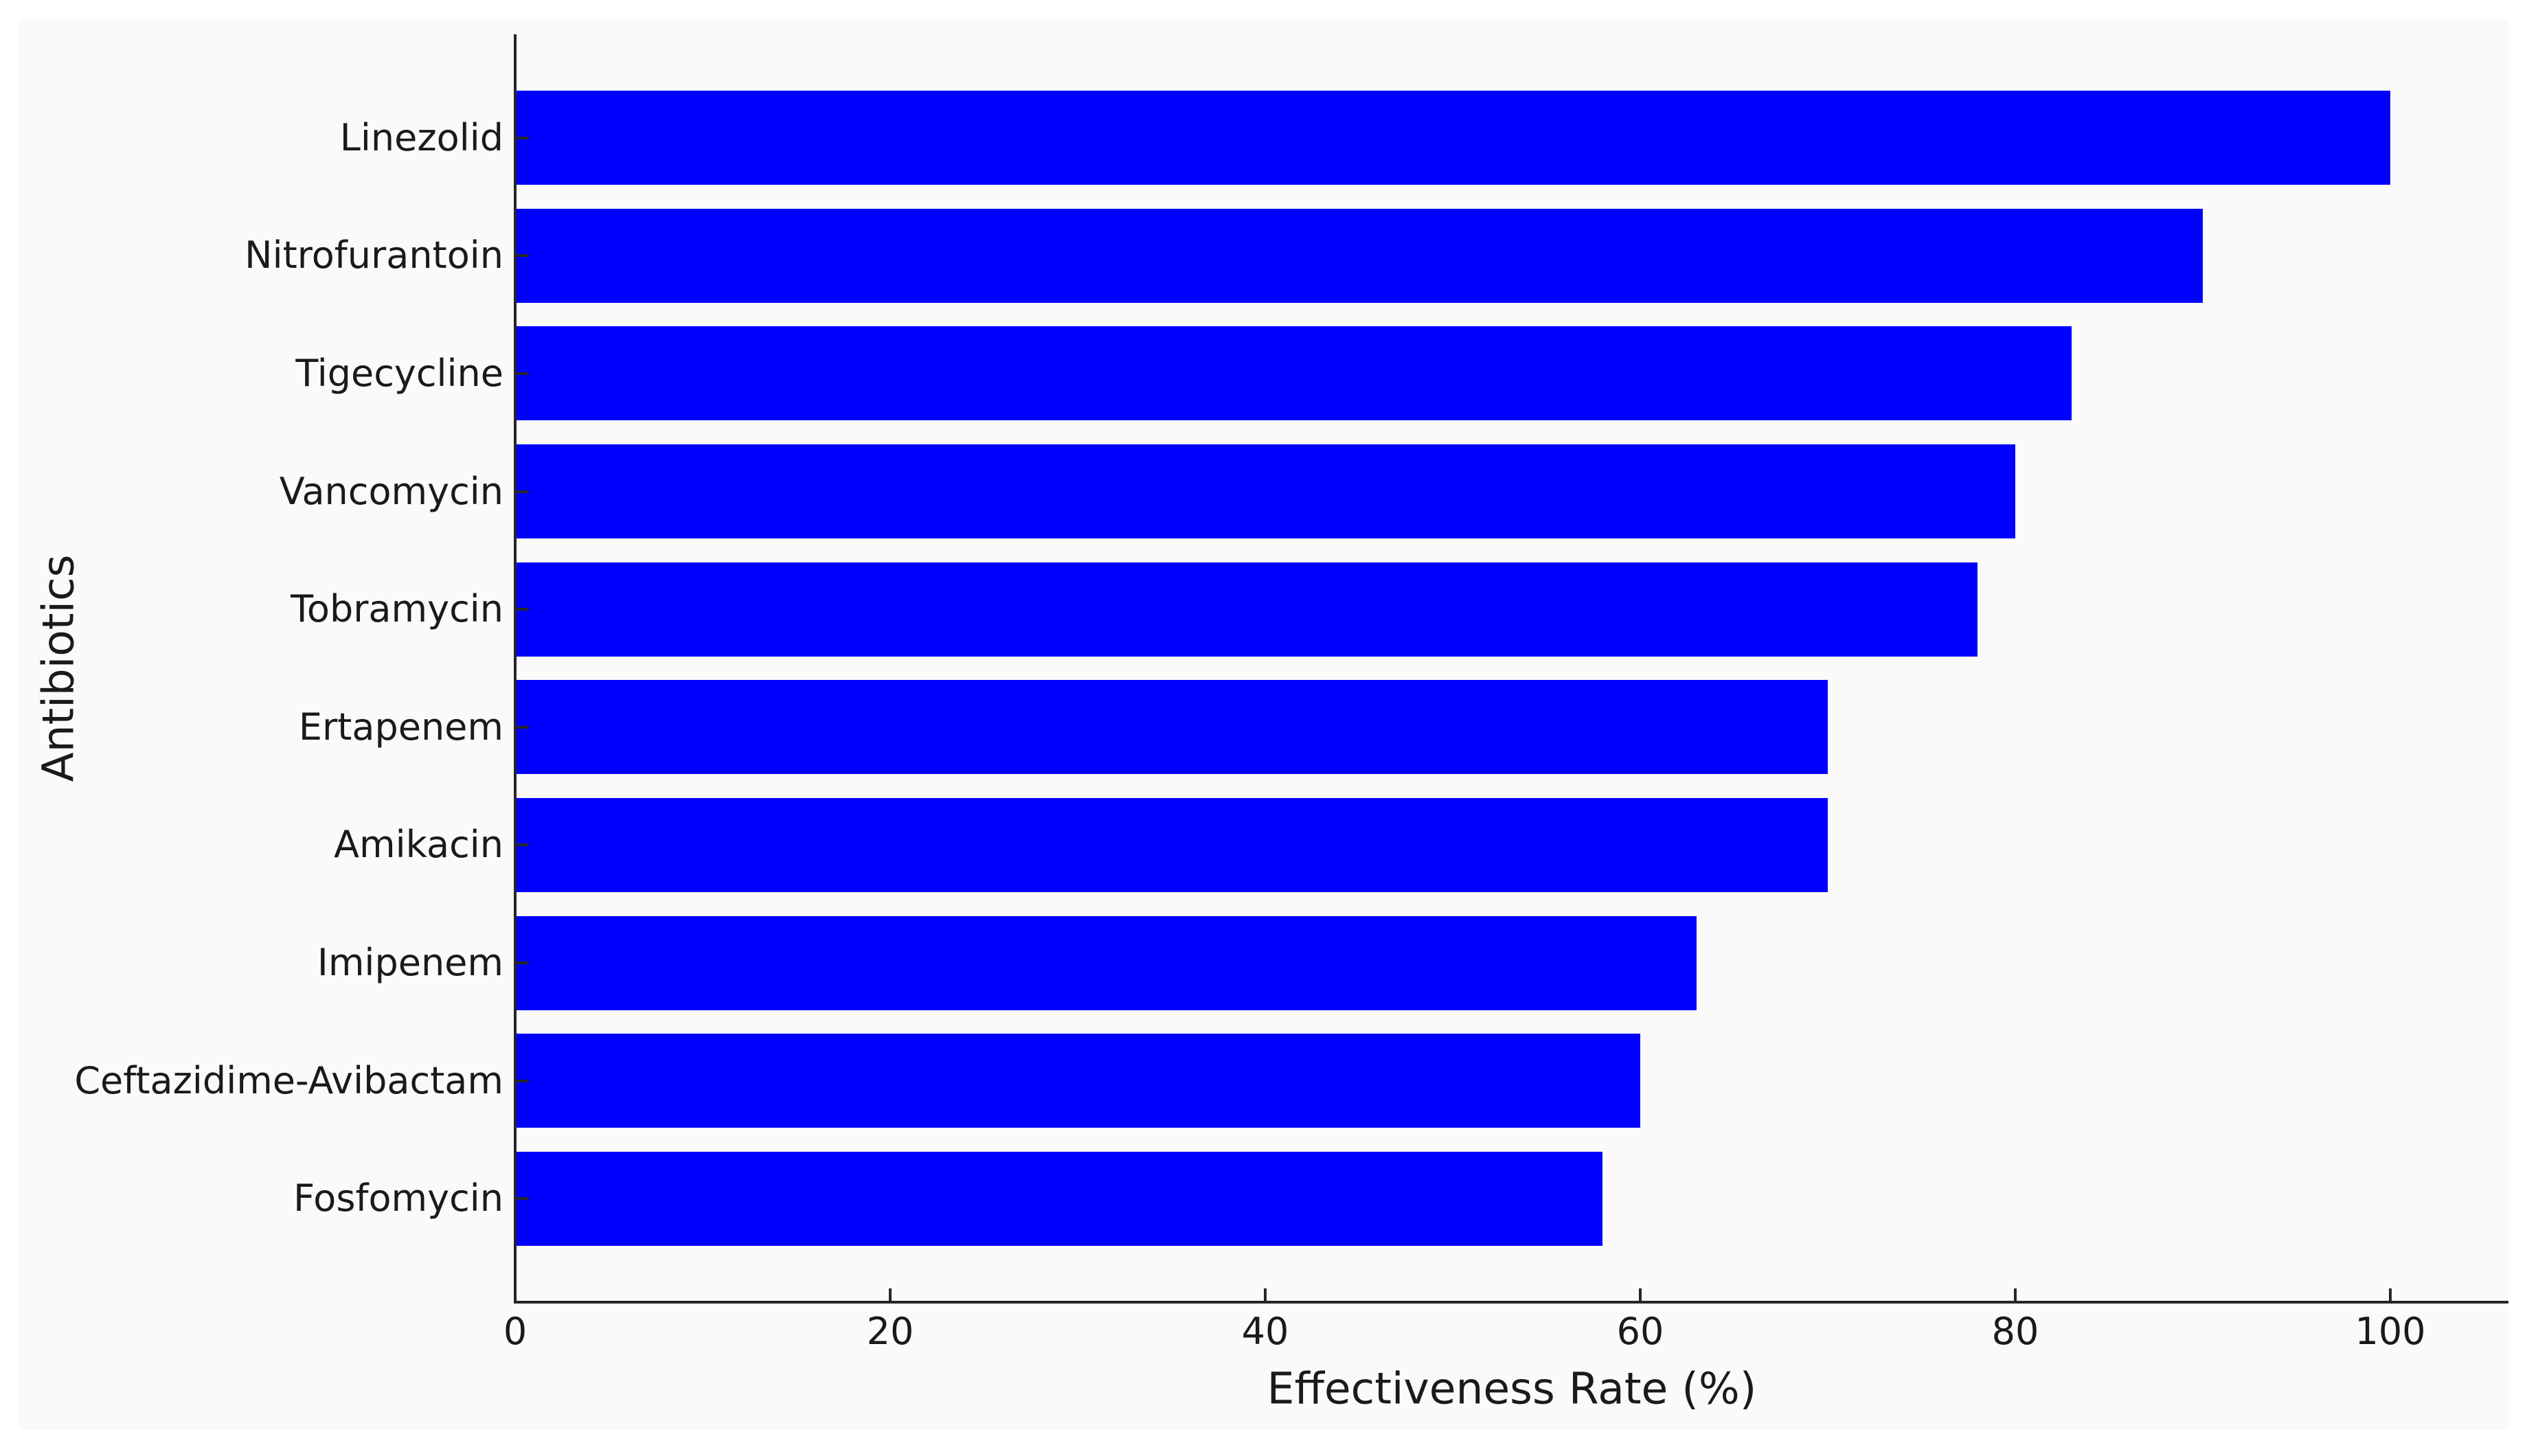 The image size is (2527, 1456). What do you see at coordinates (1511, 1302) in the screenshot?
I see `x-axis-spine` at bounding box center [1511, 1302].